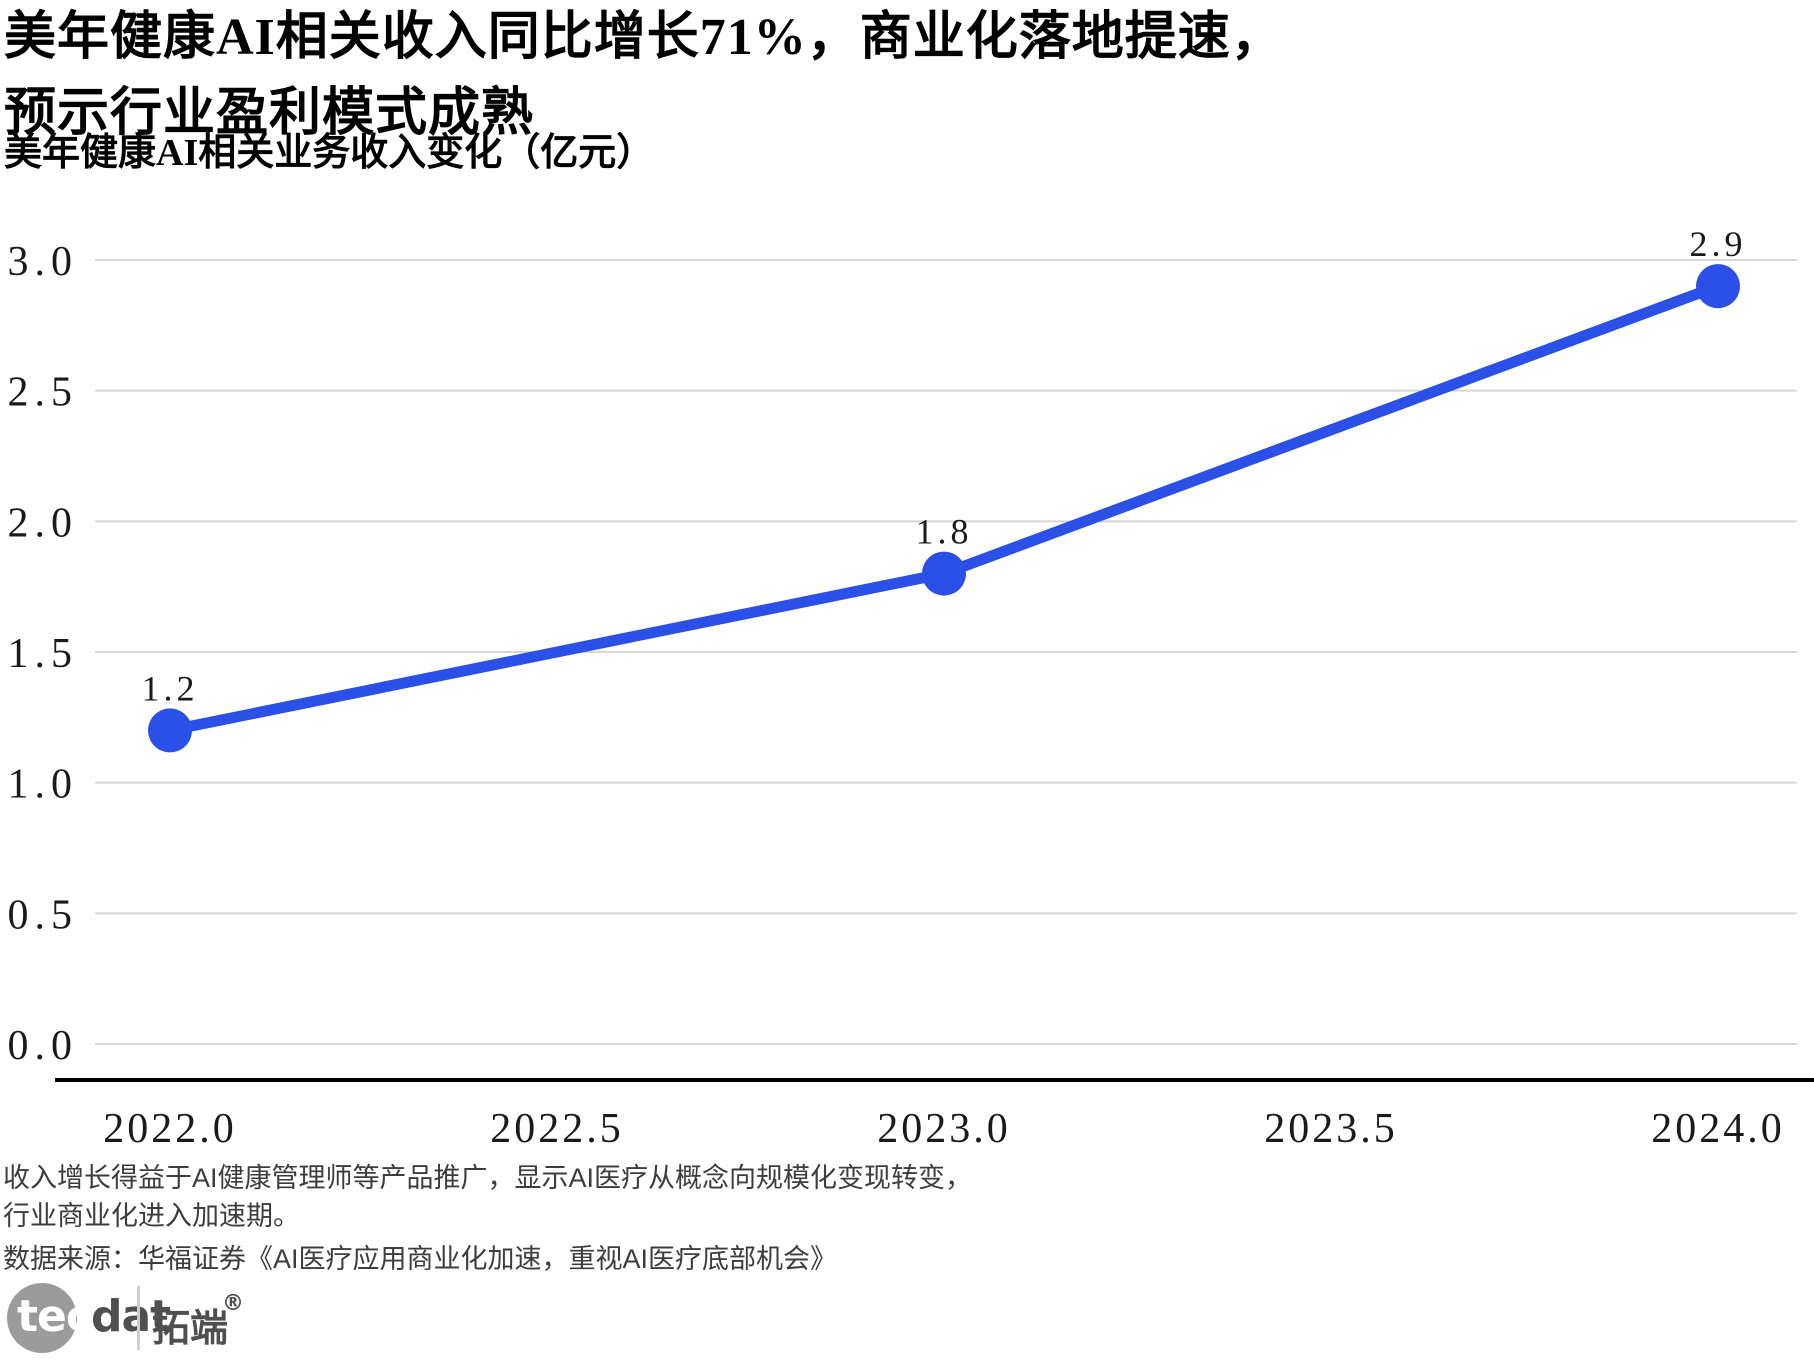 The width and height of the screenshot is (1814, 1361). I want to click on y-tick-label: 0.0, so click(43, 1046).